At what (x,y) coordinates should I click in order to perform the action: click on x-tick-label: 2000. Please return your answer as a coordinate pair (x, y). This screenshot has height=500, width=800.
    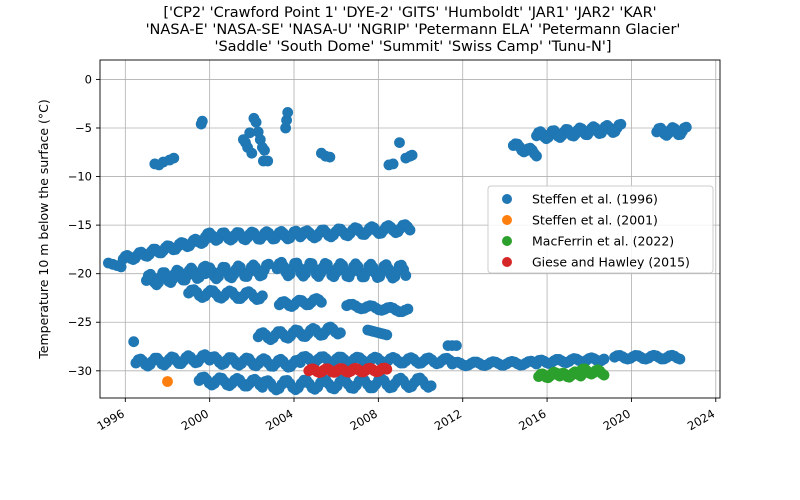
    Looking at the image, I should click on (195, 419).